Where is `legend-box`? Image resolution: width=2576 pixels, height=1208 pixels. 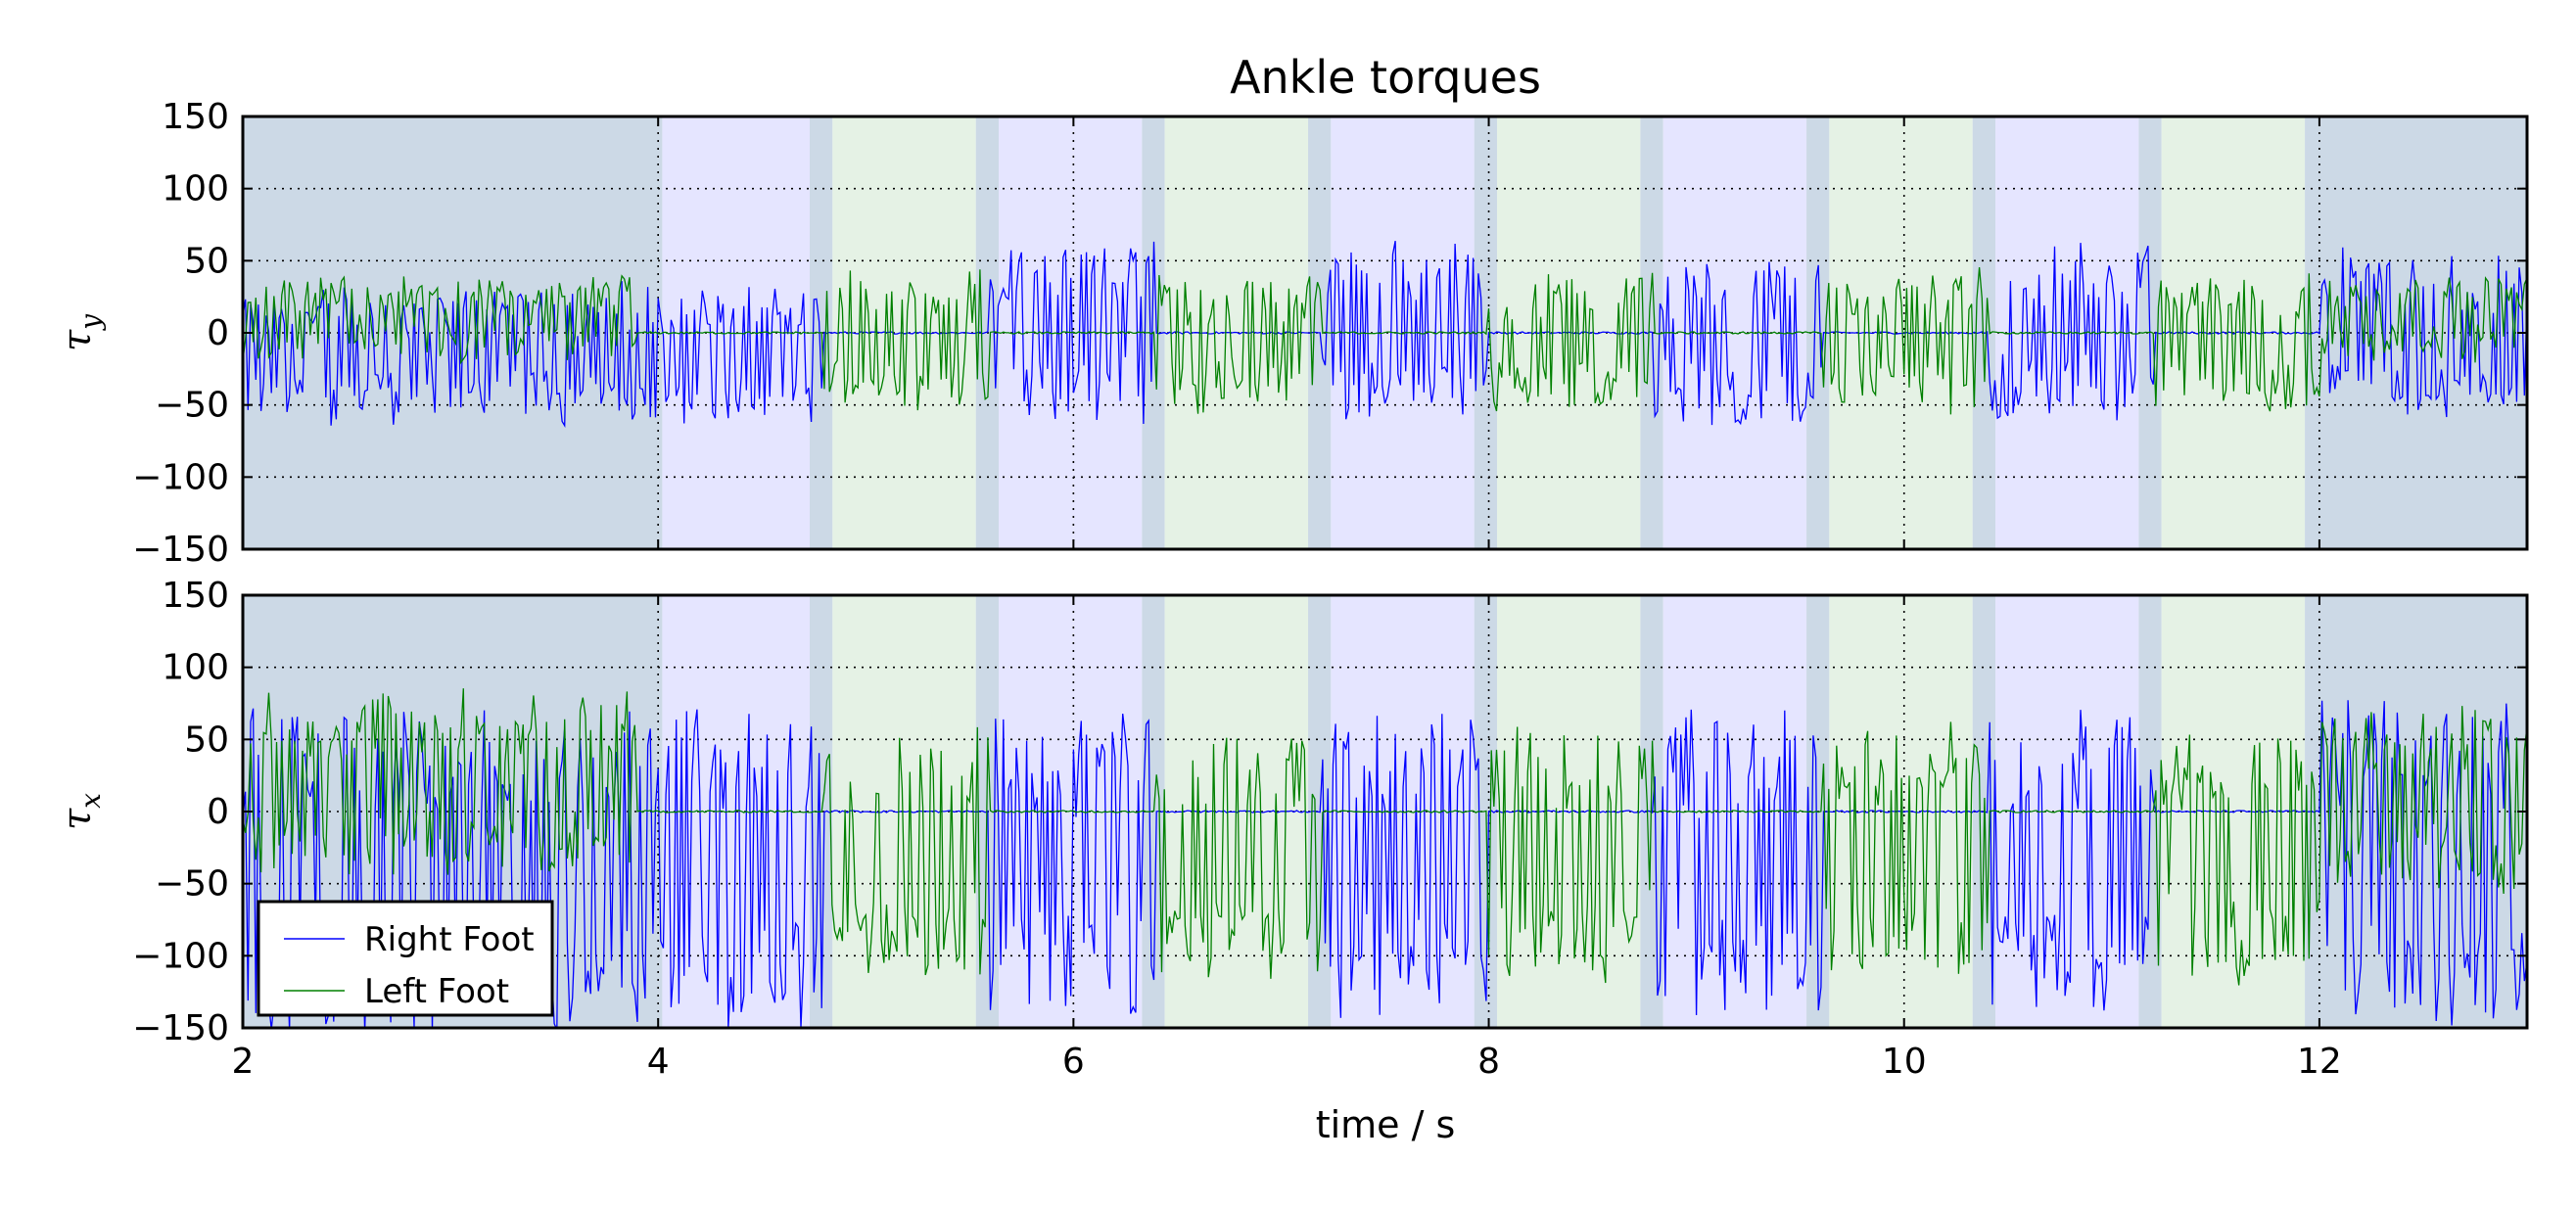
legend-box is located at coordinates (405, 958).